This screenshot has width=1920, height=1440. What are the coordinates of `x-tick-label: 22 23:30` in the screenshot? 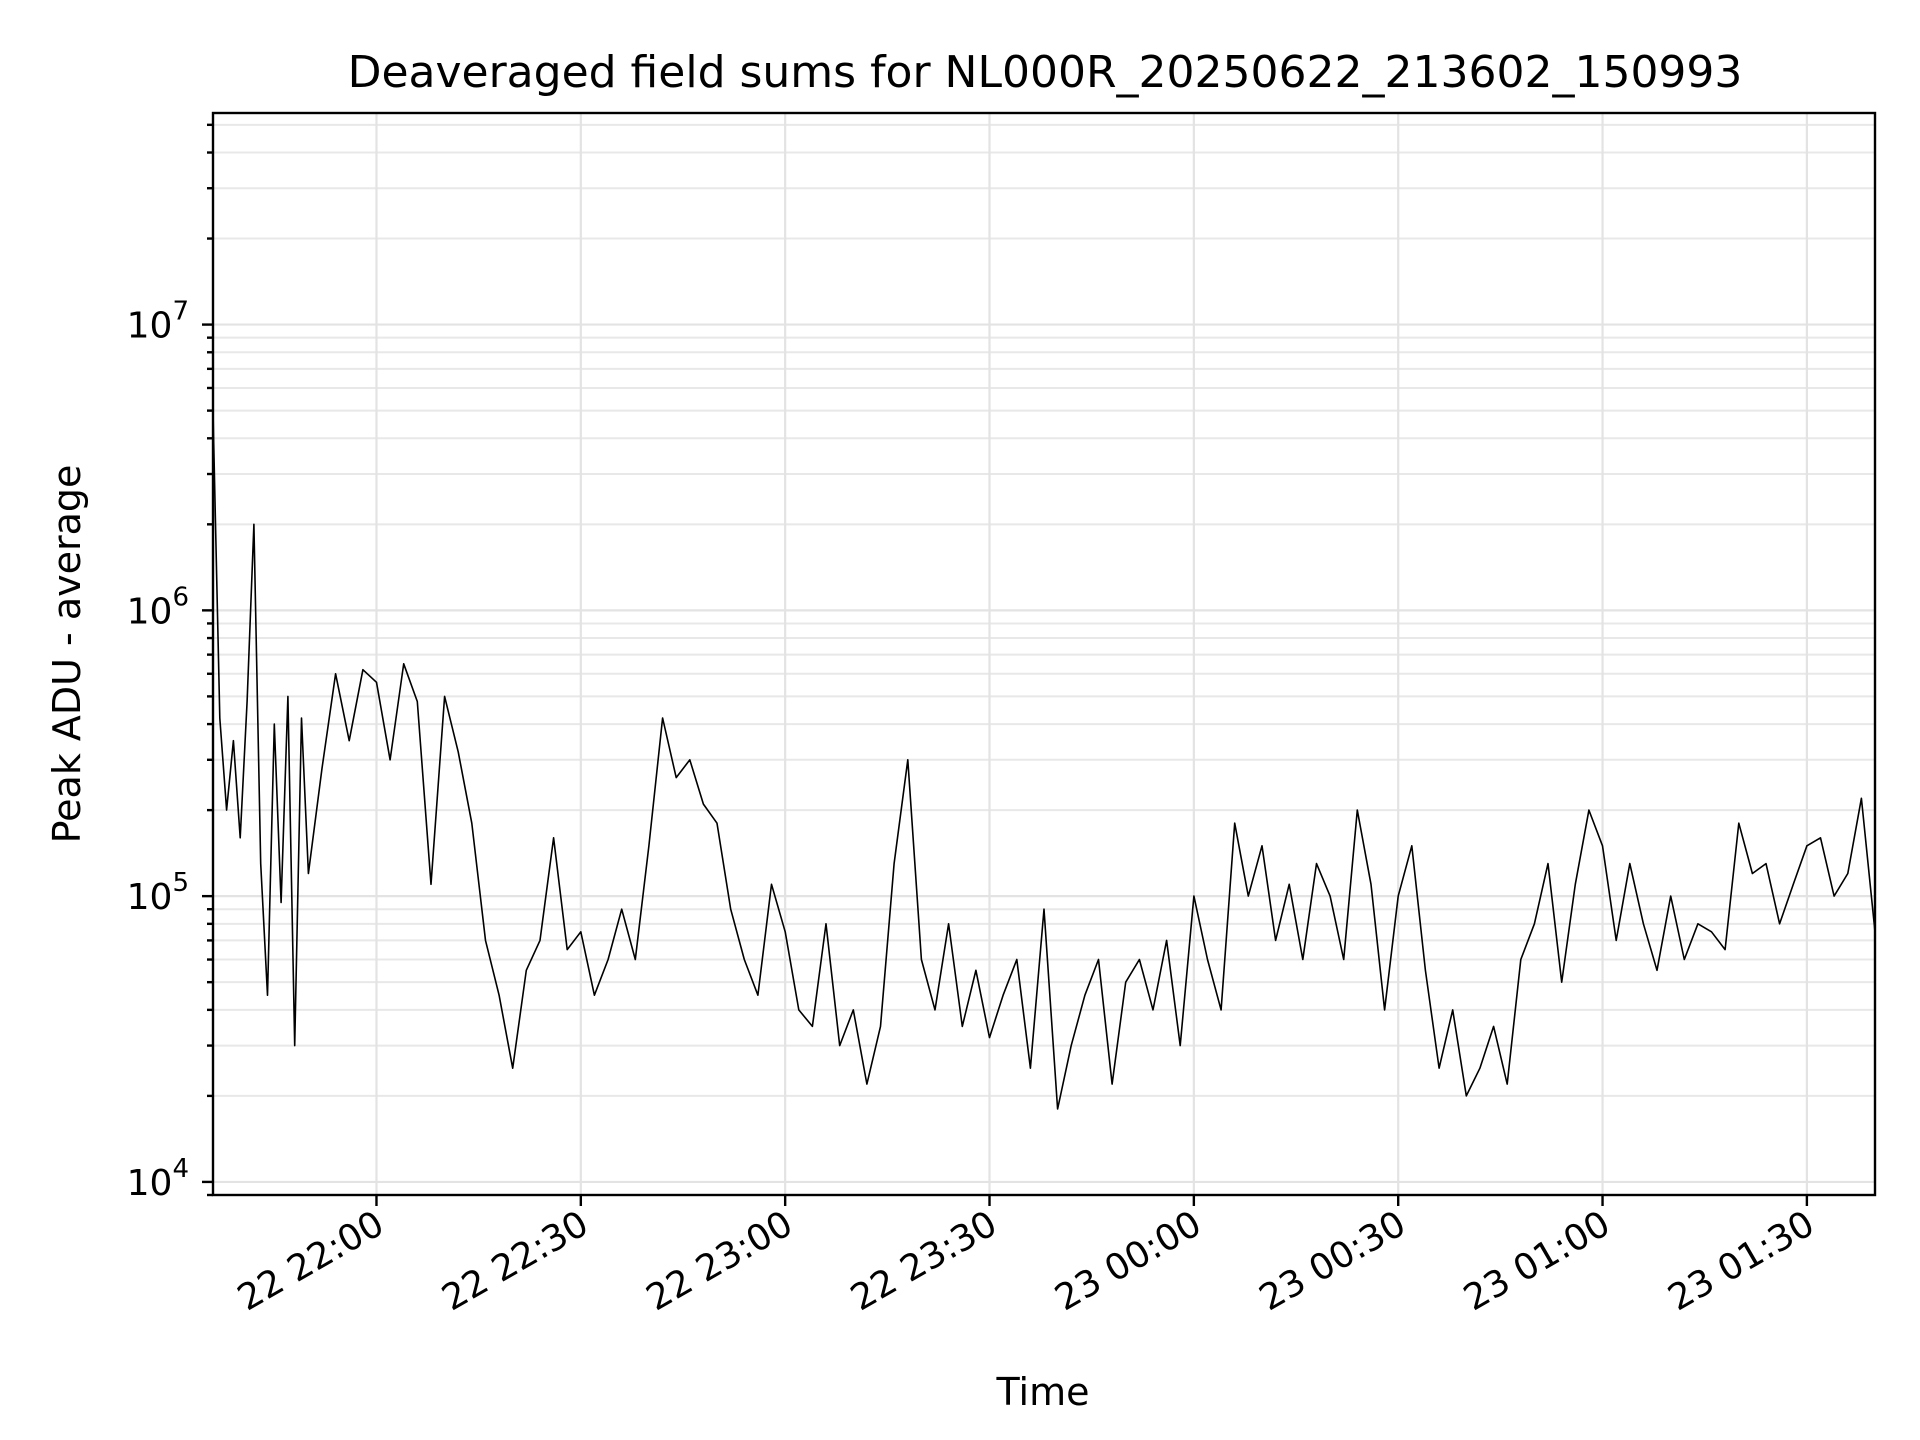 It's located at (924, 1261).